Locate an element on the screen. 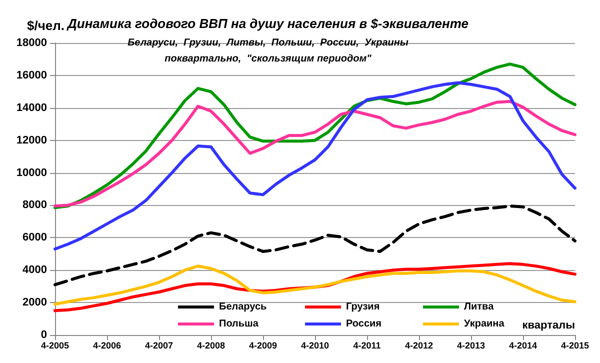 This screenshot has height=363, width=600. legend-label: Беларусь is located at coordinates (243, 307).